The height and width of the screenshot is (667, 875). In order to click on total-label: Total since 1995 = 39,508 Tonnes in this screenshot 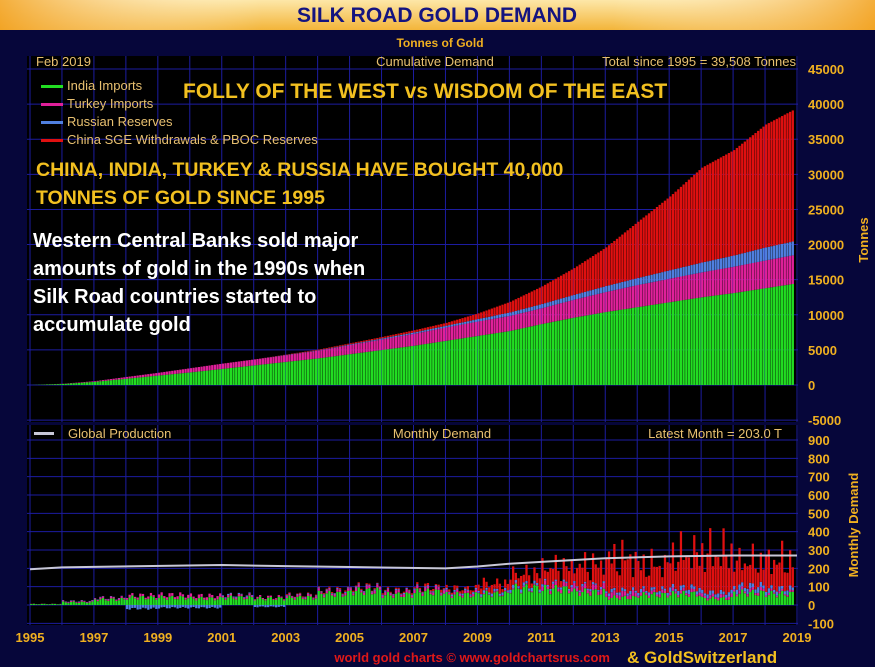, I will do `click(699, 61)`.